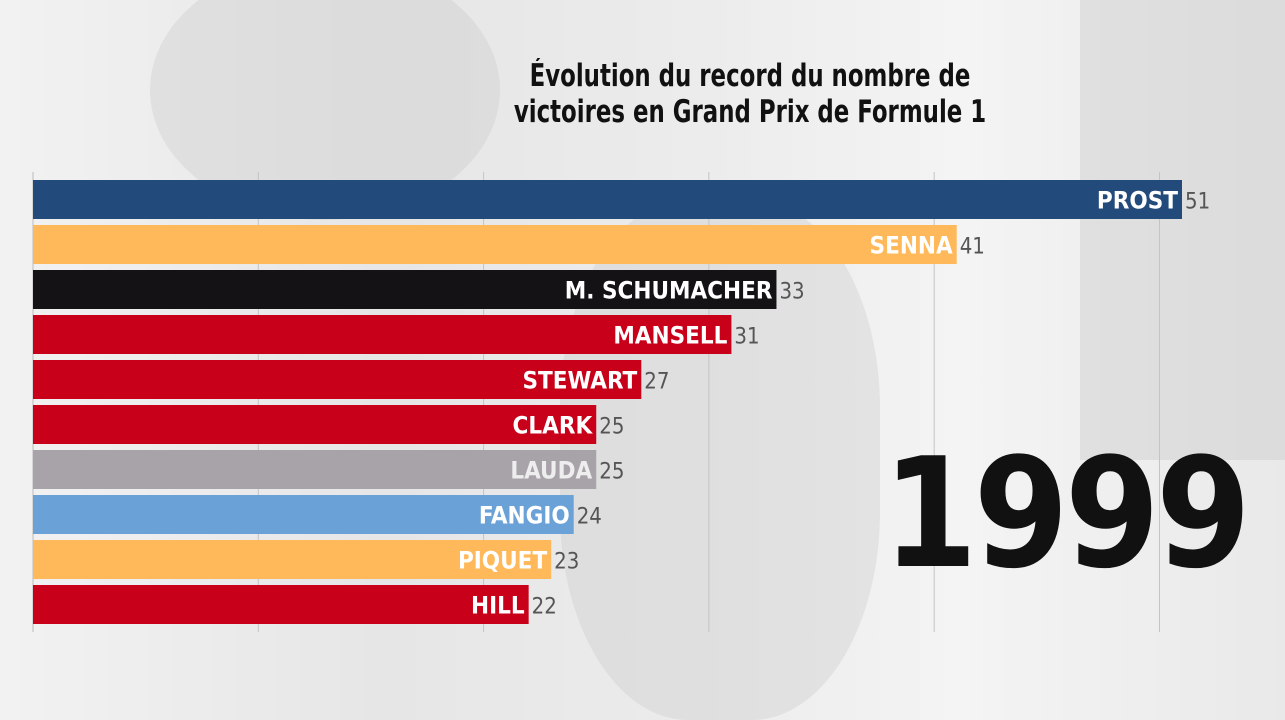  Describe the element at coordinates (750, 76) in the screenshot. I see `title-line-1: Évolution du record du nombre de` at that location.